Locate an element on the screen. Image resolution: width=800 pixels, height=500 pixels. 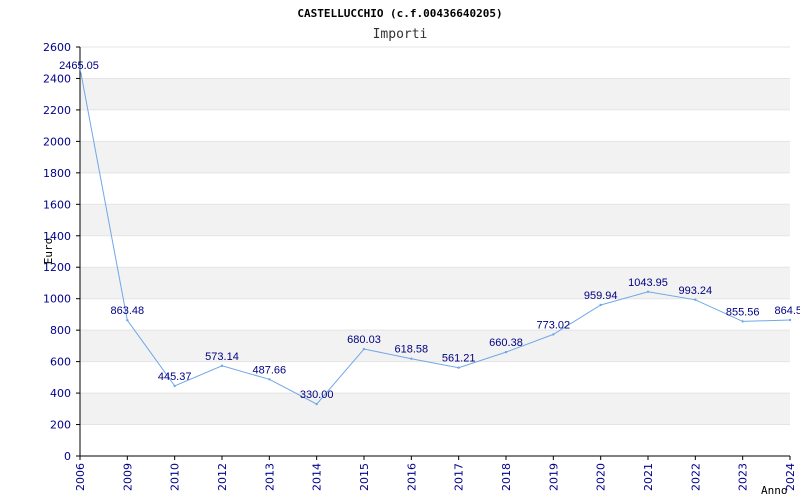
y-tick-label: 1600 is located at coordinates (57, 204).